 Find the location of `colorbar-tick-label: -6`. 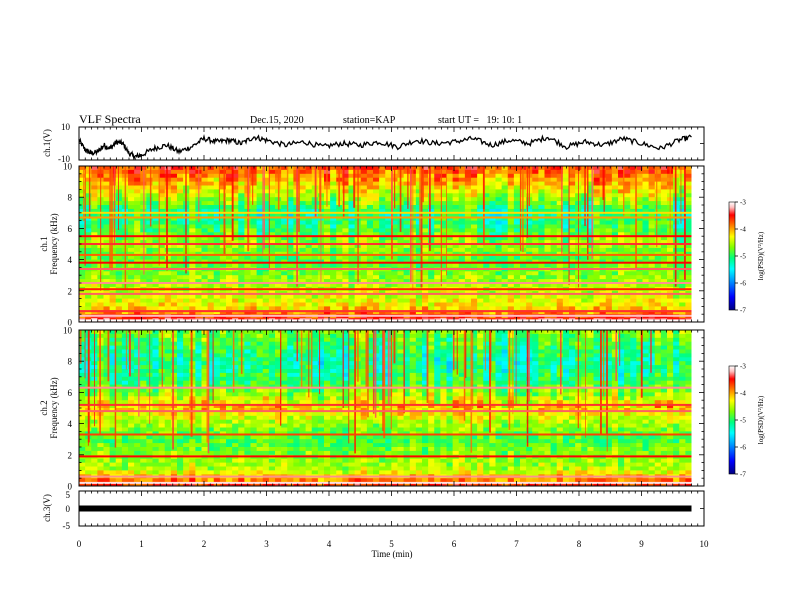

colorbar-tick-label: -6 is located at coordinates (743, 284).